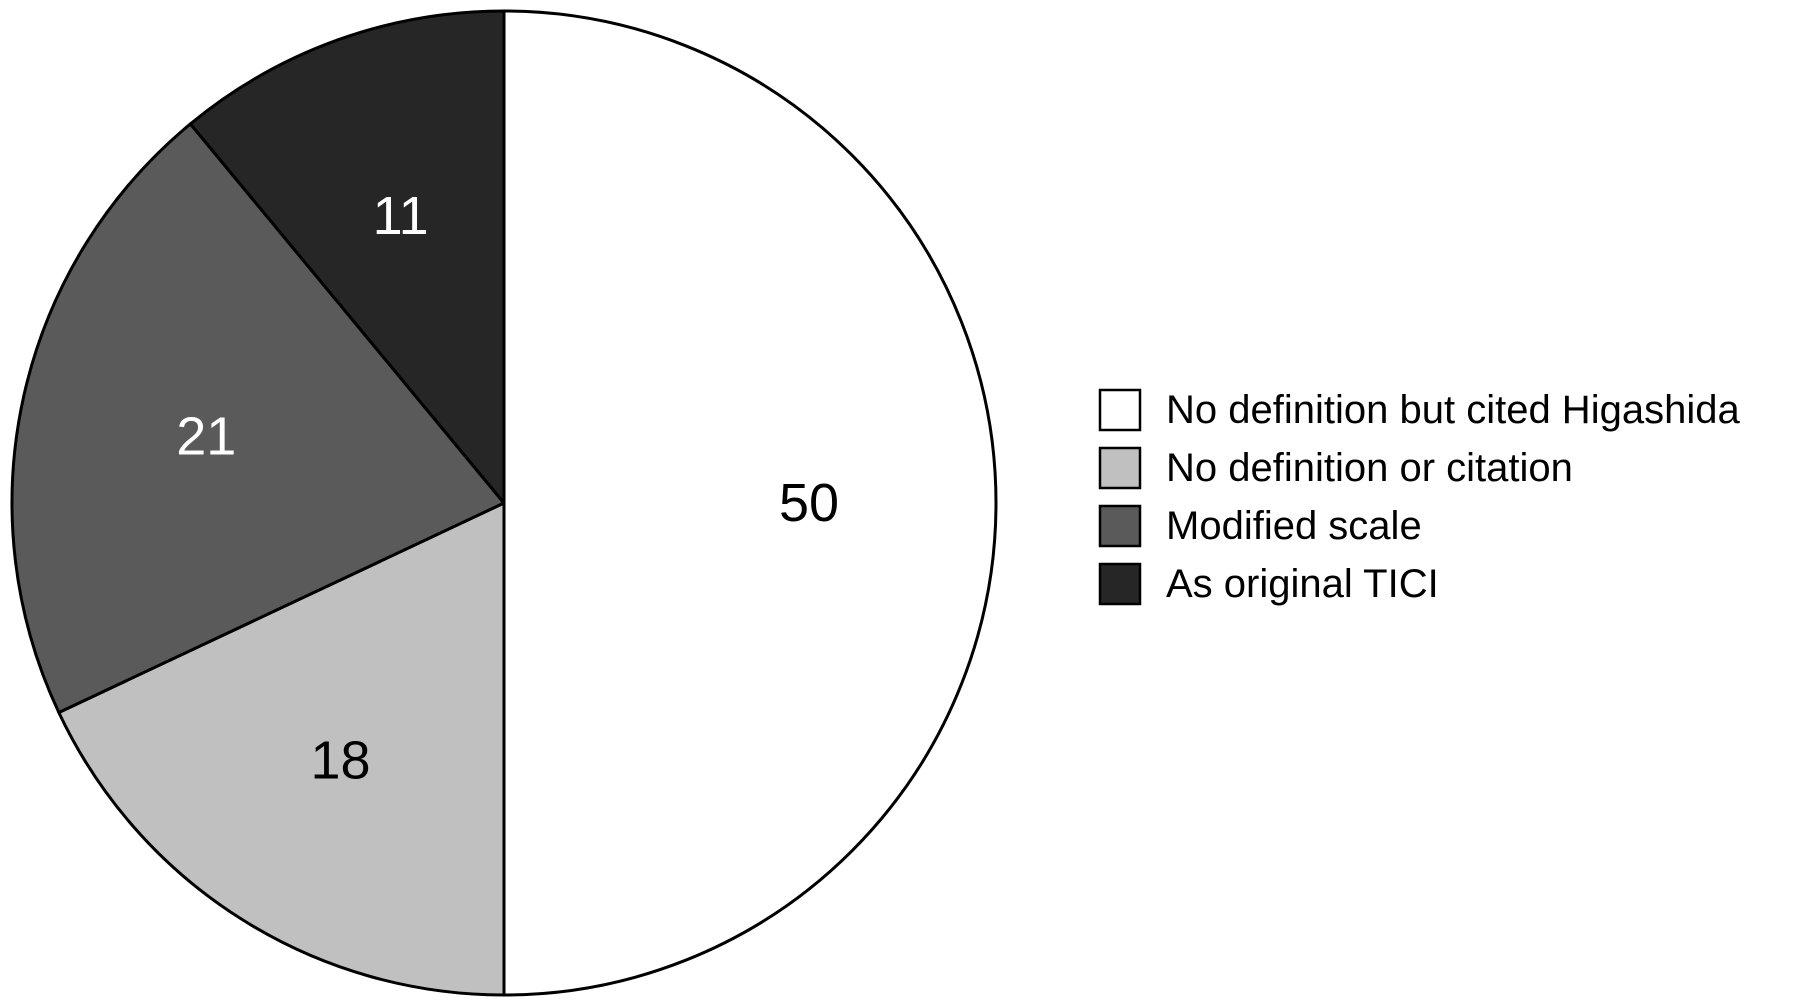 This screenshot has width=1800, height=1000. I want to click on legend-label-as-original-tici: As original TICI, so click(1302, 584).